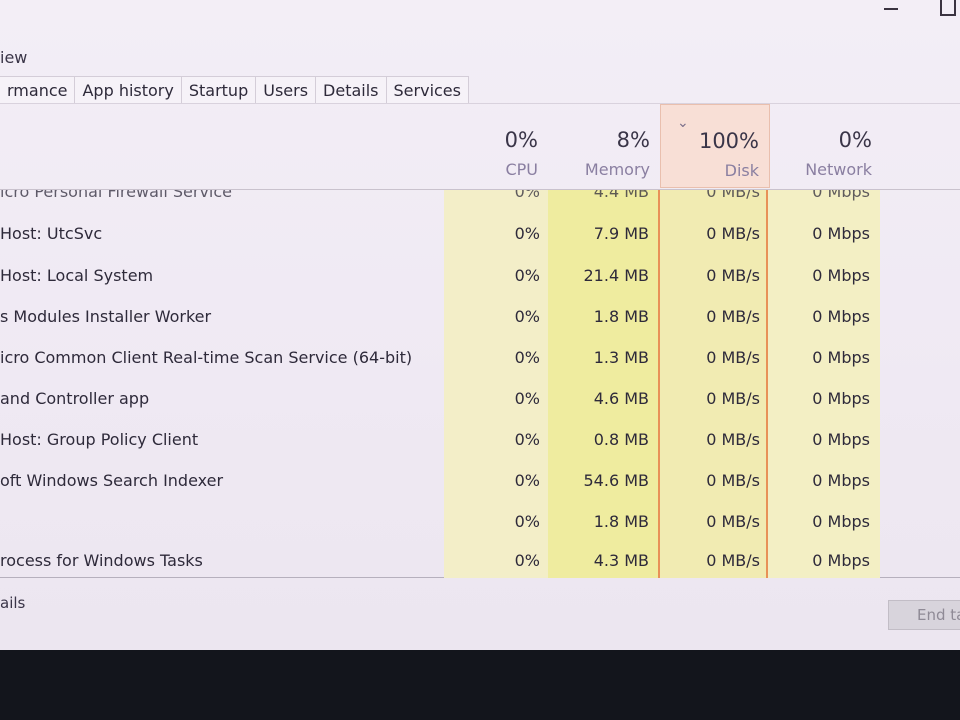 The width and height of the screenshot is (960, 720). I want to click on process-name: icro Personal Firewall Service, so click(116, 195).